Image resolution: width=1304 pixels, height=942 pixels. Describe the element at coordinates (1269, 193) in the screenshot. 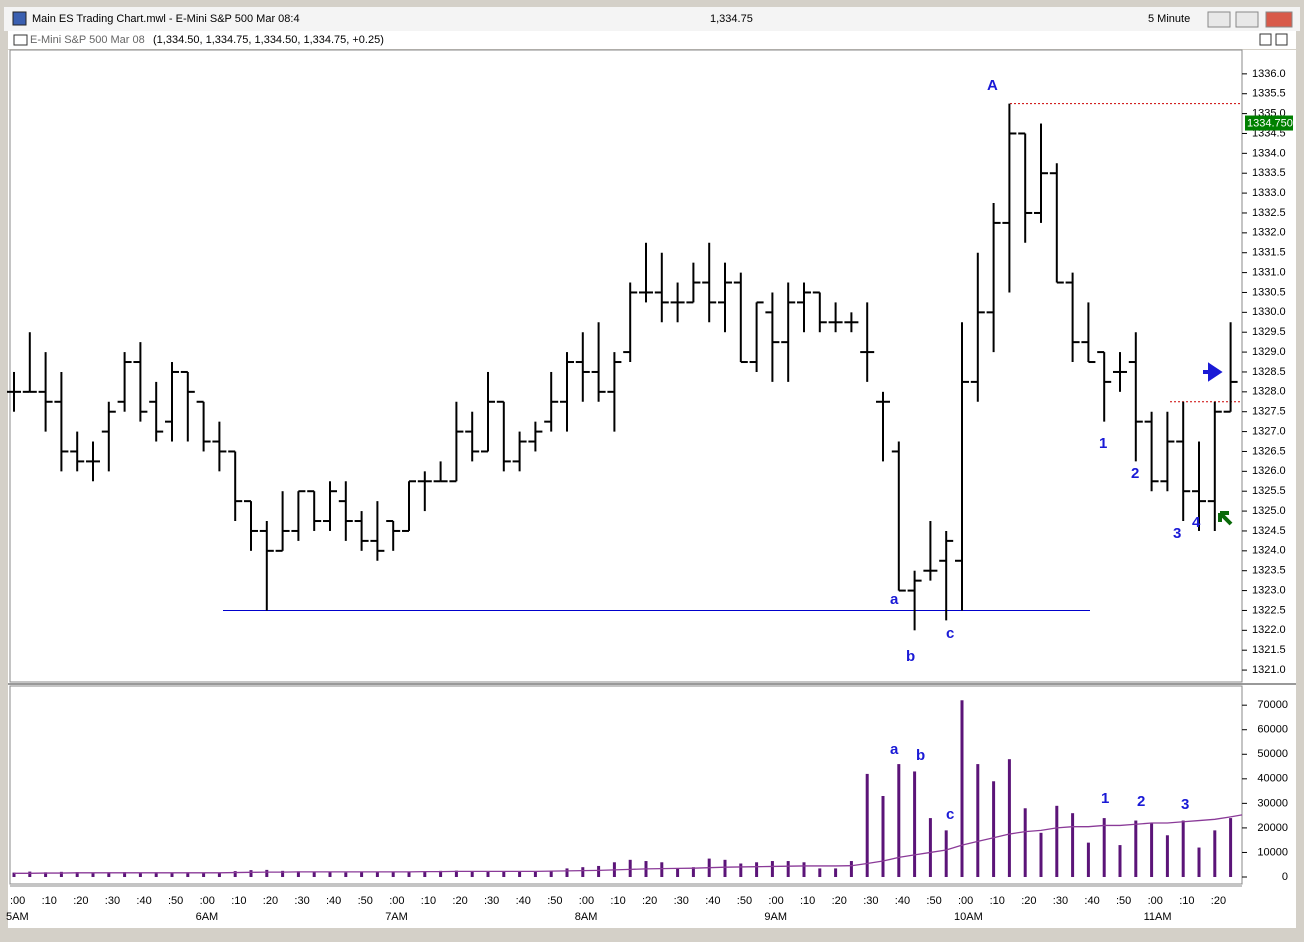

I see `y-tick-label: 1333.0` at that location.